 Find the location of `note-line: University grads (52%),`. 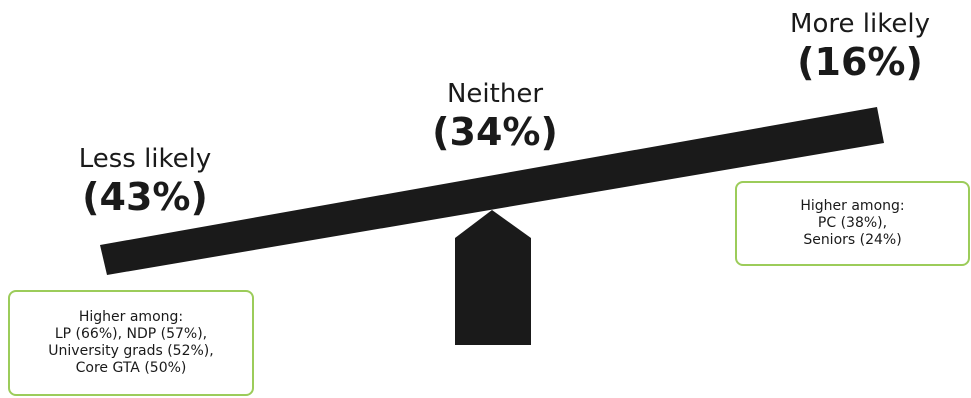

note-line: University grads (52%), is located at coordinates (131, 351).